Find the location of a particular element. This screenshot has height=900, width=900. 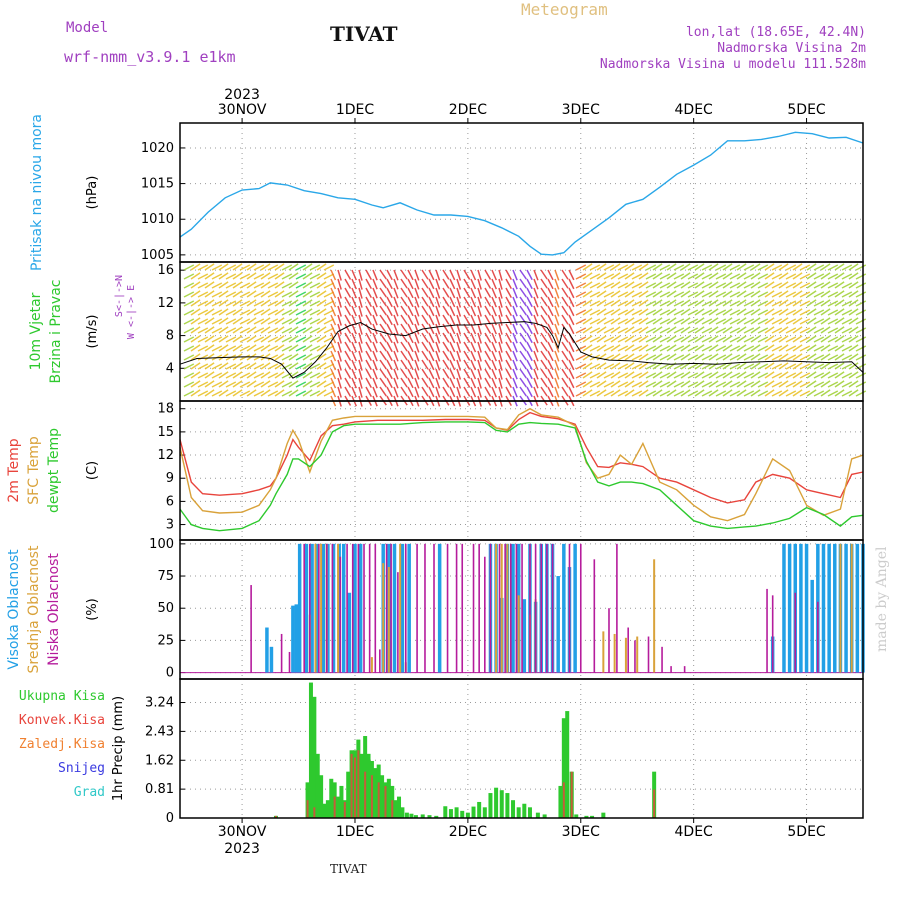

x-tick-label-bottom: 1DEC is located at coordinates (355, 832).